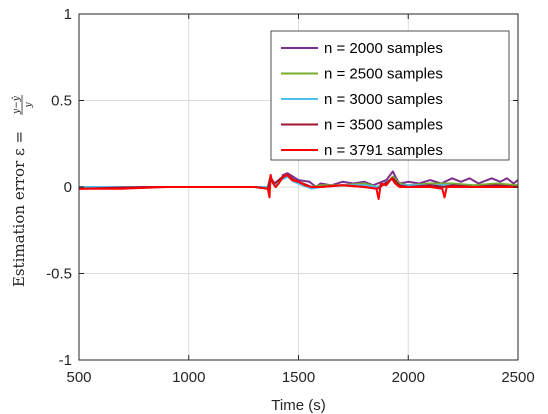 Image resolution: width=548 pixels, height=414 pixels. What do you see at coordinates (78, 377) in the screenshot?
I see `x-tick-label: 500` at bounding box center [78, 377].